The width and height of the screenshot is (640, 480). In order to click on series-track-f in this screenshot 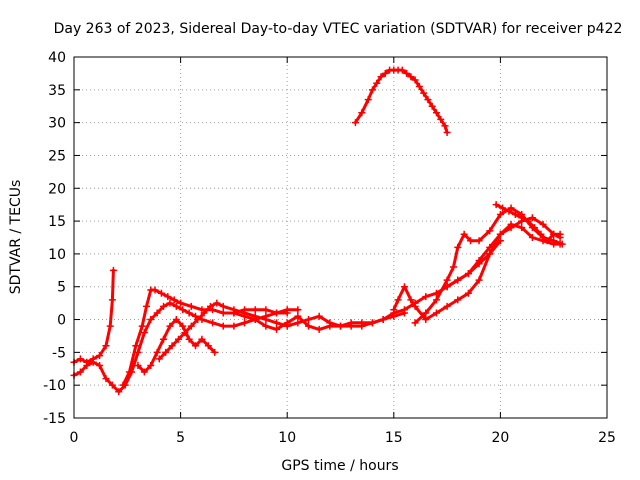, I will do `click(367, 285)`.